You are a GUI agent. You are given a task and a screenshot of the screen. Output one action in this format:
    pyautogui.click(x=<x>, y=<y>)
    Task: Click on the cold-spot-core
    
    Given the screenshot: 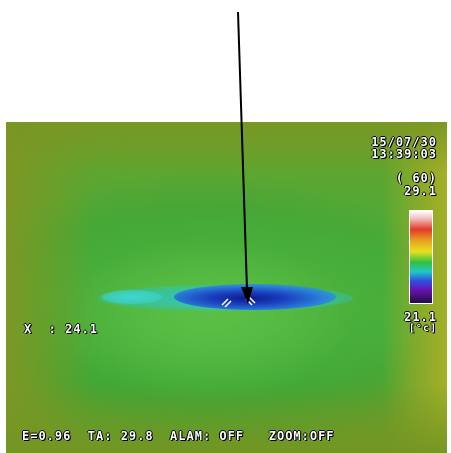 What is the action you would take?
    pyautogui.click(x=255, y=297)
    